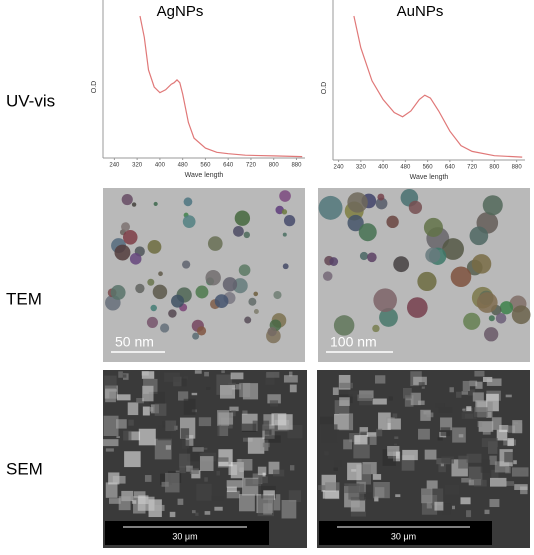 This screenshot has height=555, width=534. Describe the element at coordinates (423, 459) in the screenshot. I see `sem-image: 30 μm` at that location.